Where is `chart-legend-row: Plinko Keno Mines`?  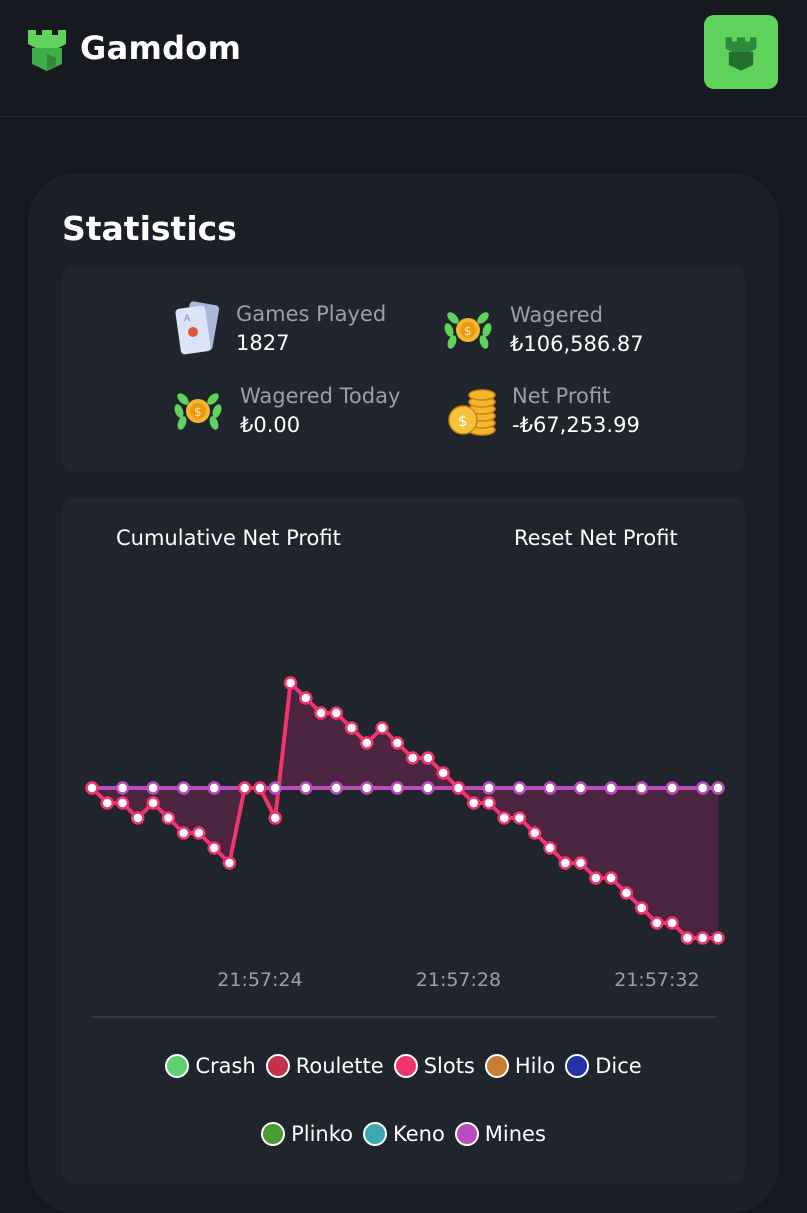 chart-legend-row: Plinko Keno Mines is located at coordinates (403, 1134).